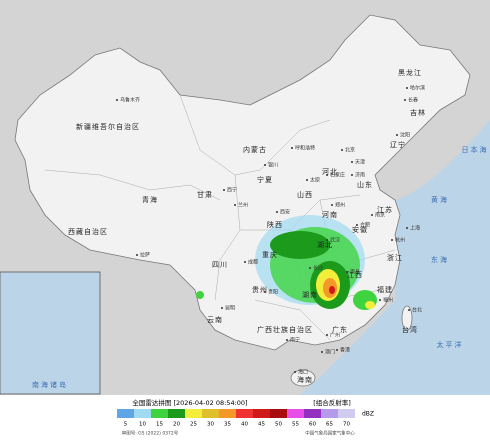  I want to click on province-label: 浙江, so click(395, 257).